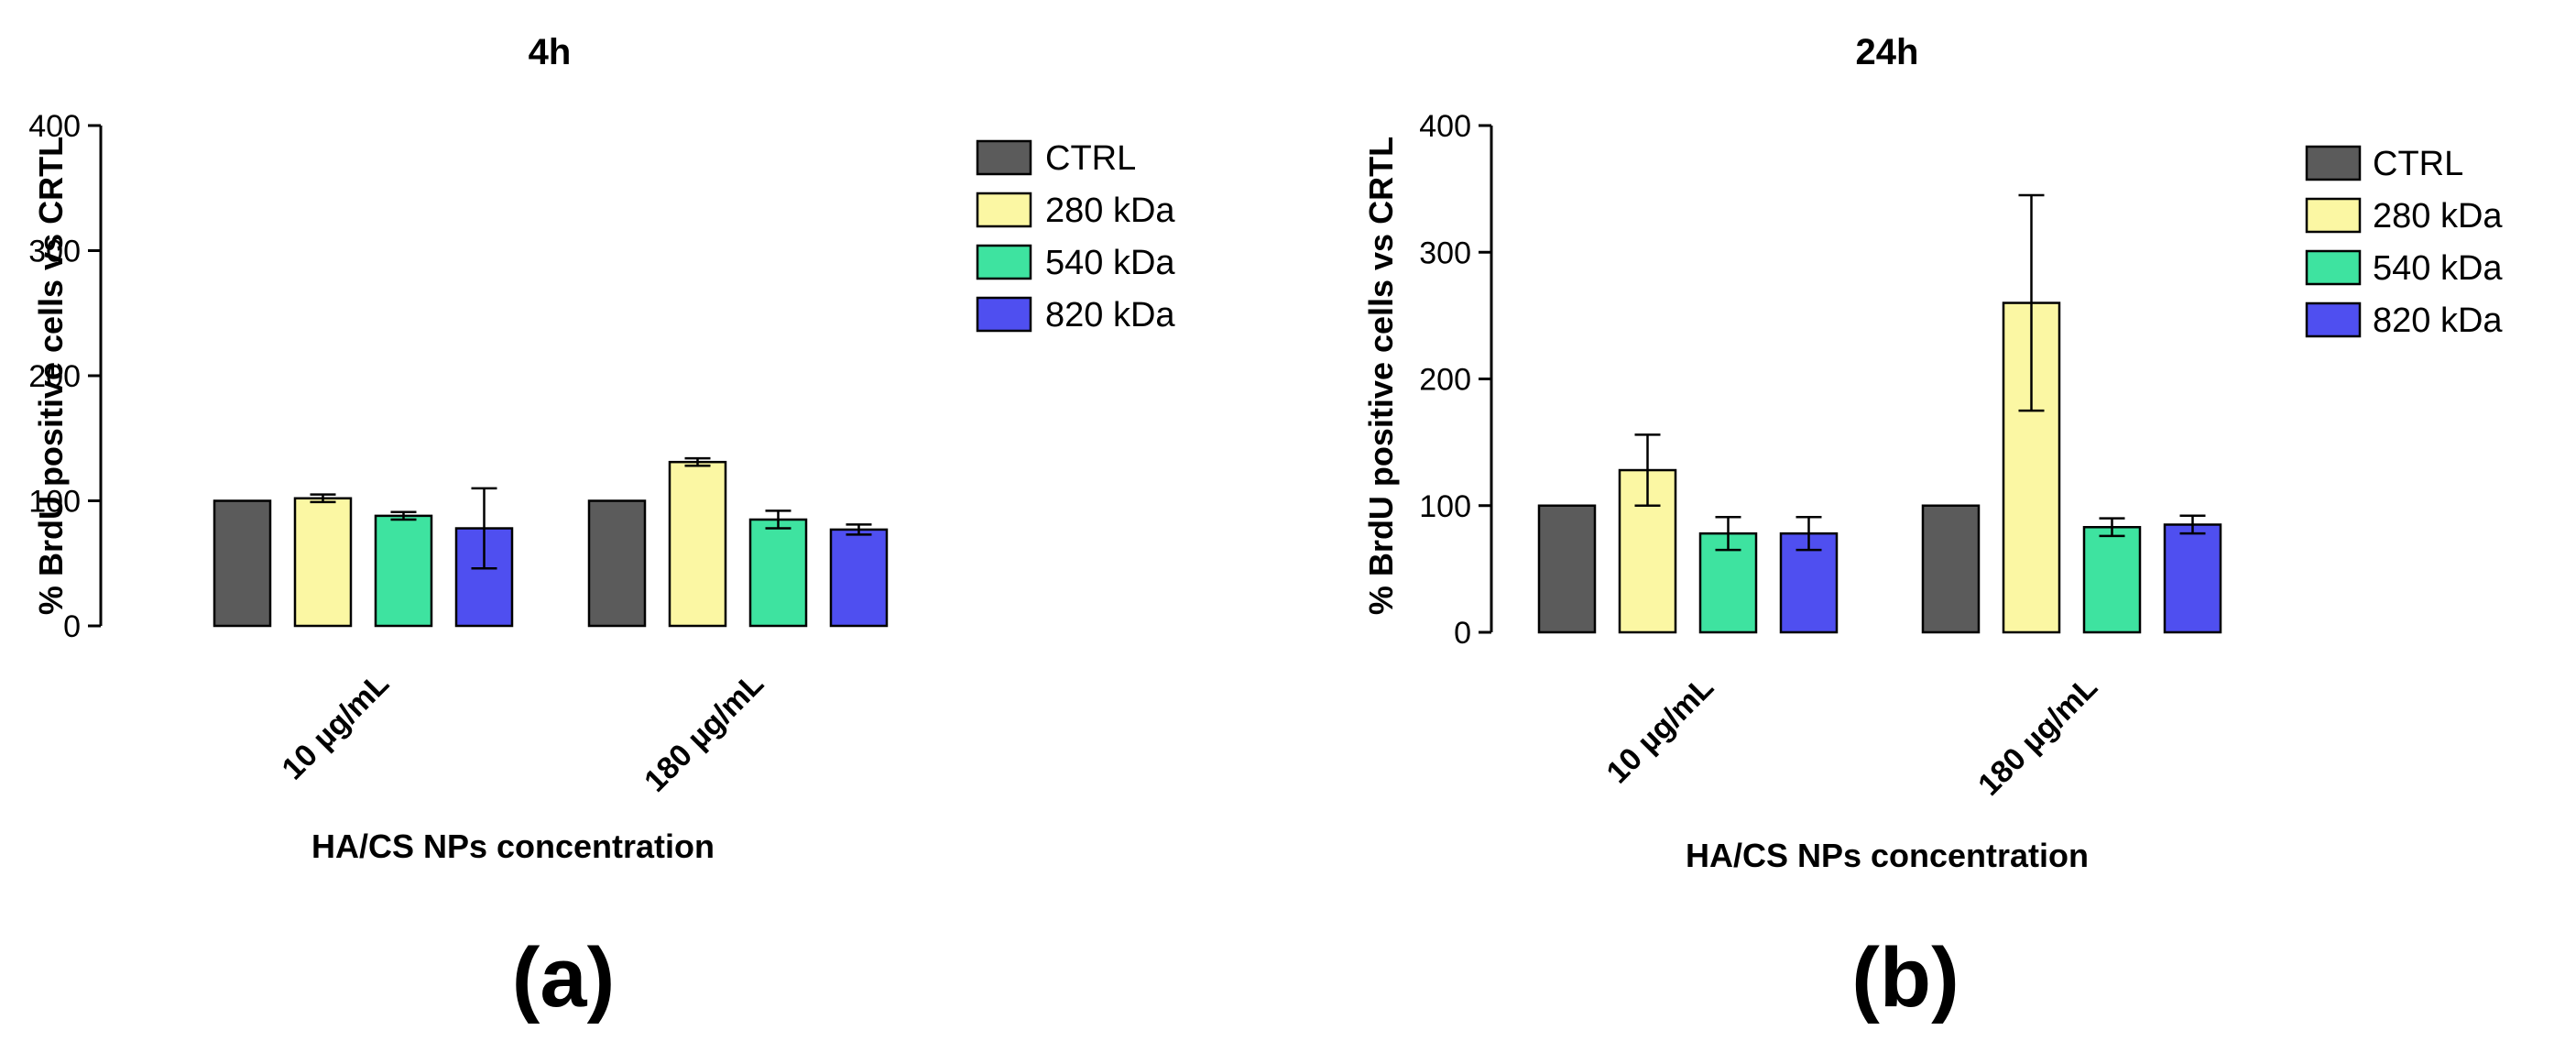  What do you see at coordinates (551, 52) in the screenshot?
I see `chart-title: 4h` at bounding box center [551, 52].